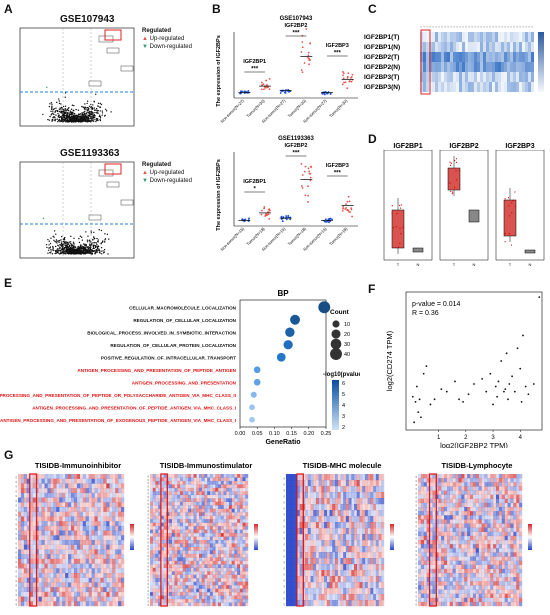 Image resolution: width=550 pixels, height=615 pixels. I want to click on color-scale-bar, so click(541, 62).